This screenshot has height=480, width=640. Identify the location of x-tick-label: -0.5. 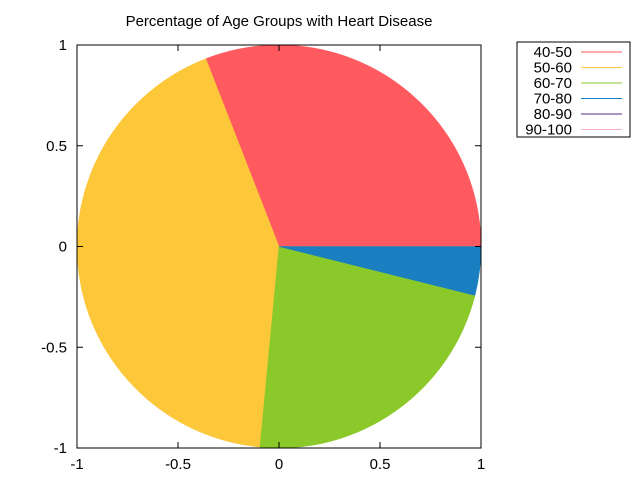
(178, 464).